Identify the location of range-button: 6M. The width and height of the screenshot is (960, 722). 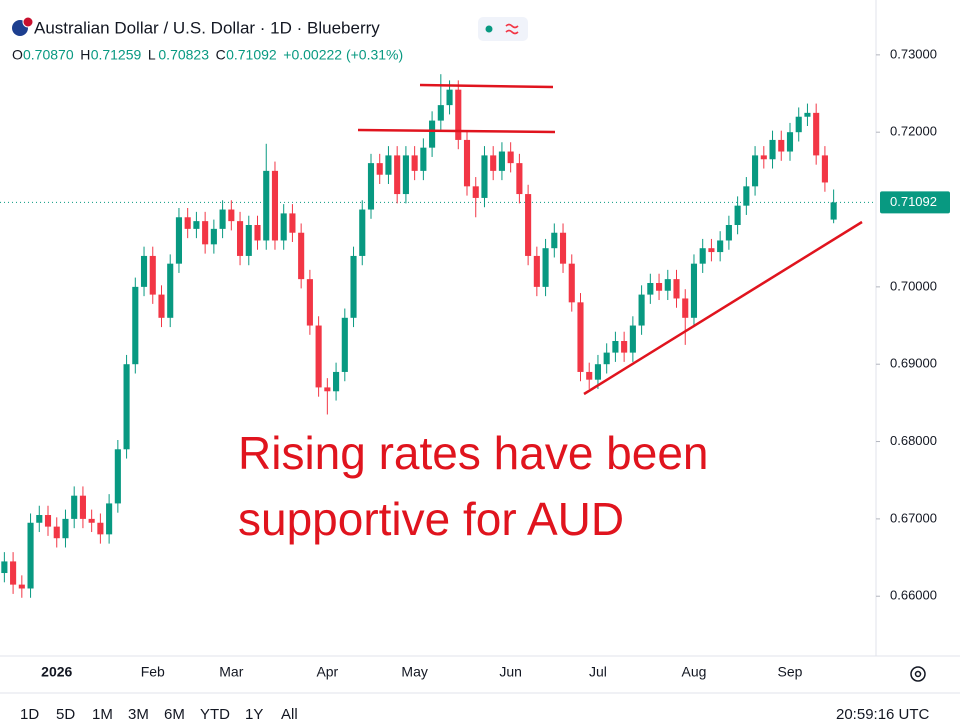
(174, 714).